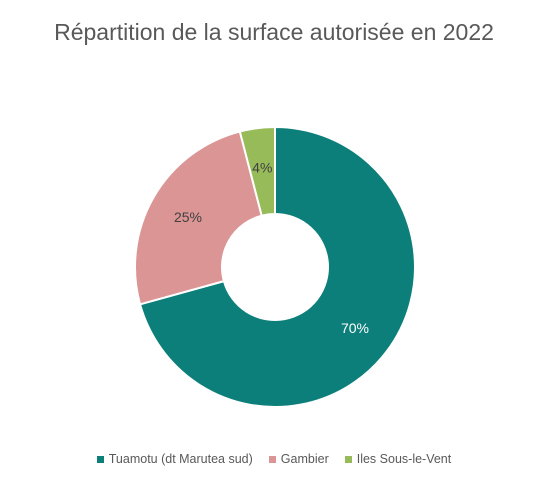 This screenshot has width=548, height=496. Describe the element at coordinates (355, 328) in the screenshot. I see `data-label-tuamotu: 70%` at that location.